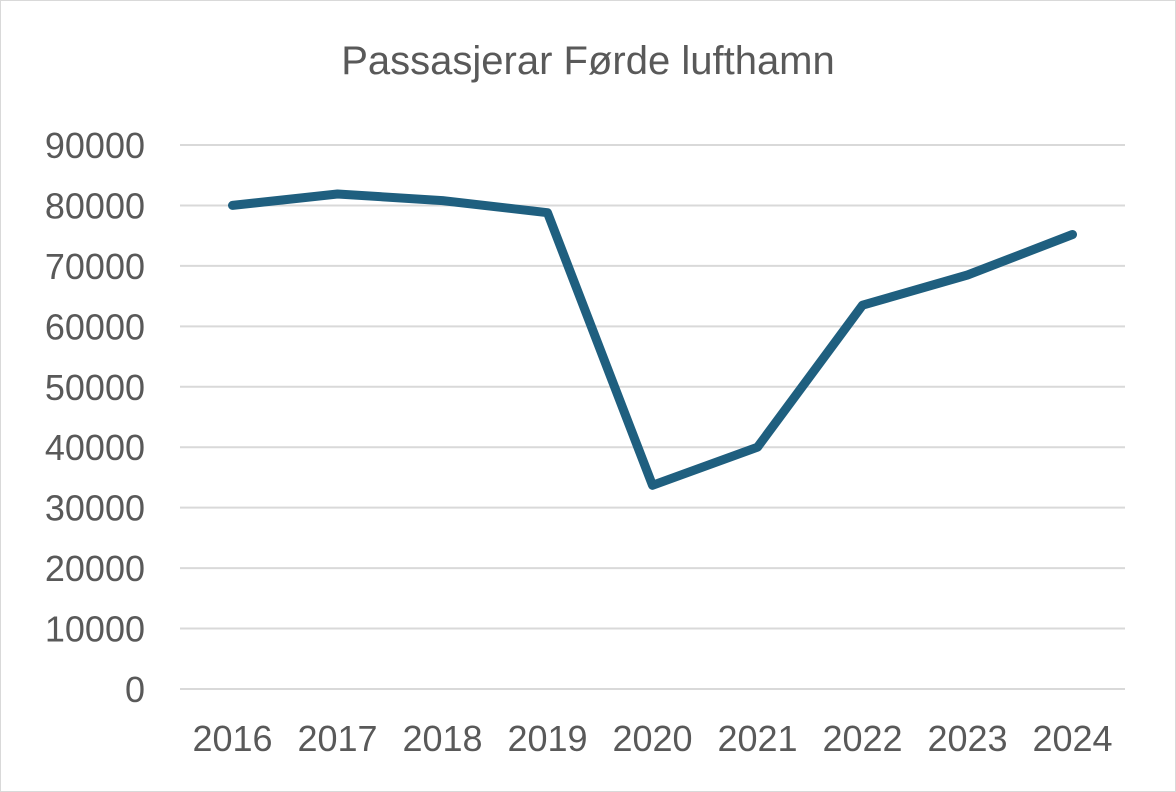 Image resolution: width=1176 pixels, height=792 pixels. I want to click on x-axis-ticks: 2016 2017 2018 2019 2020 2021 2022 2023 2024, so click(652, 738).